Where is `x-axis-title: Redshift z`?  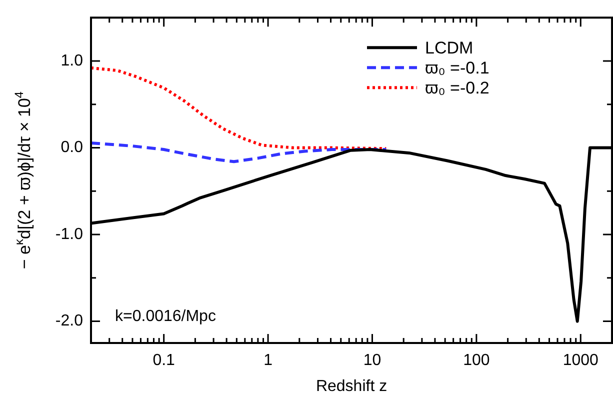 x-axis-title: Redshift z is located at coordinates (352, 386).